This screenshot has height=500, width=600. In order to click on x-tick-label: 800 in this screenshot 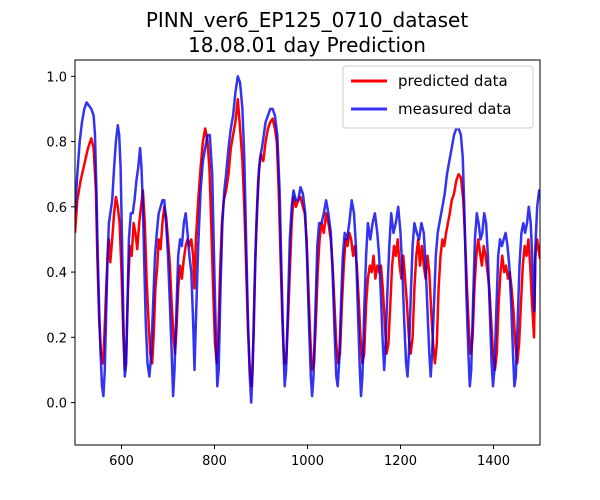, I will do `click(214, 461)`.